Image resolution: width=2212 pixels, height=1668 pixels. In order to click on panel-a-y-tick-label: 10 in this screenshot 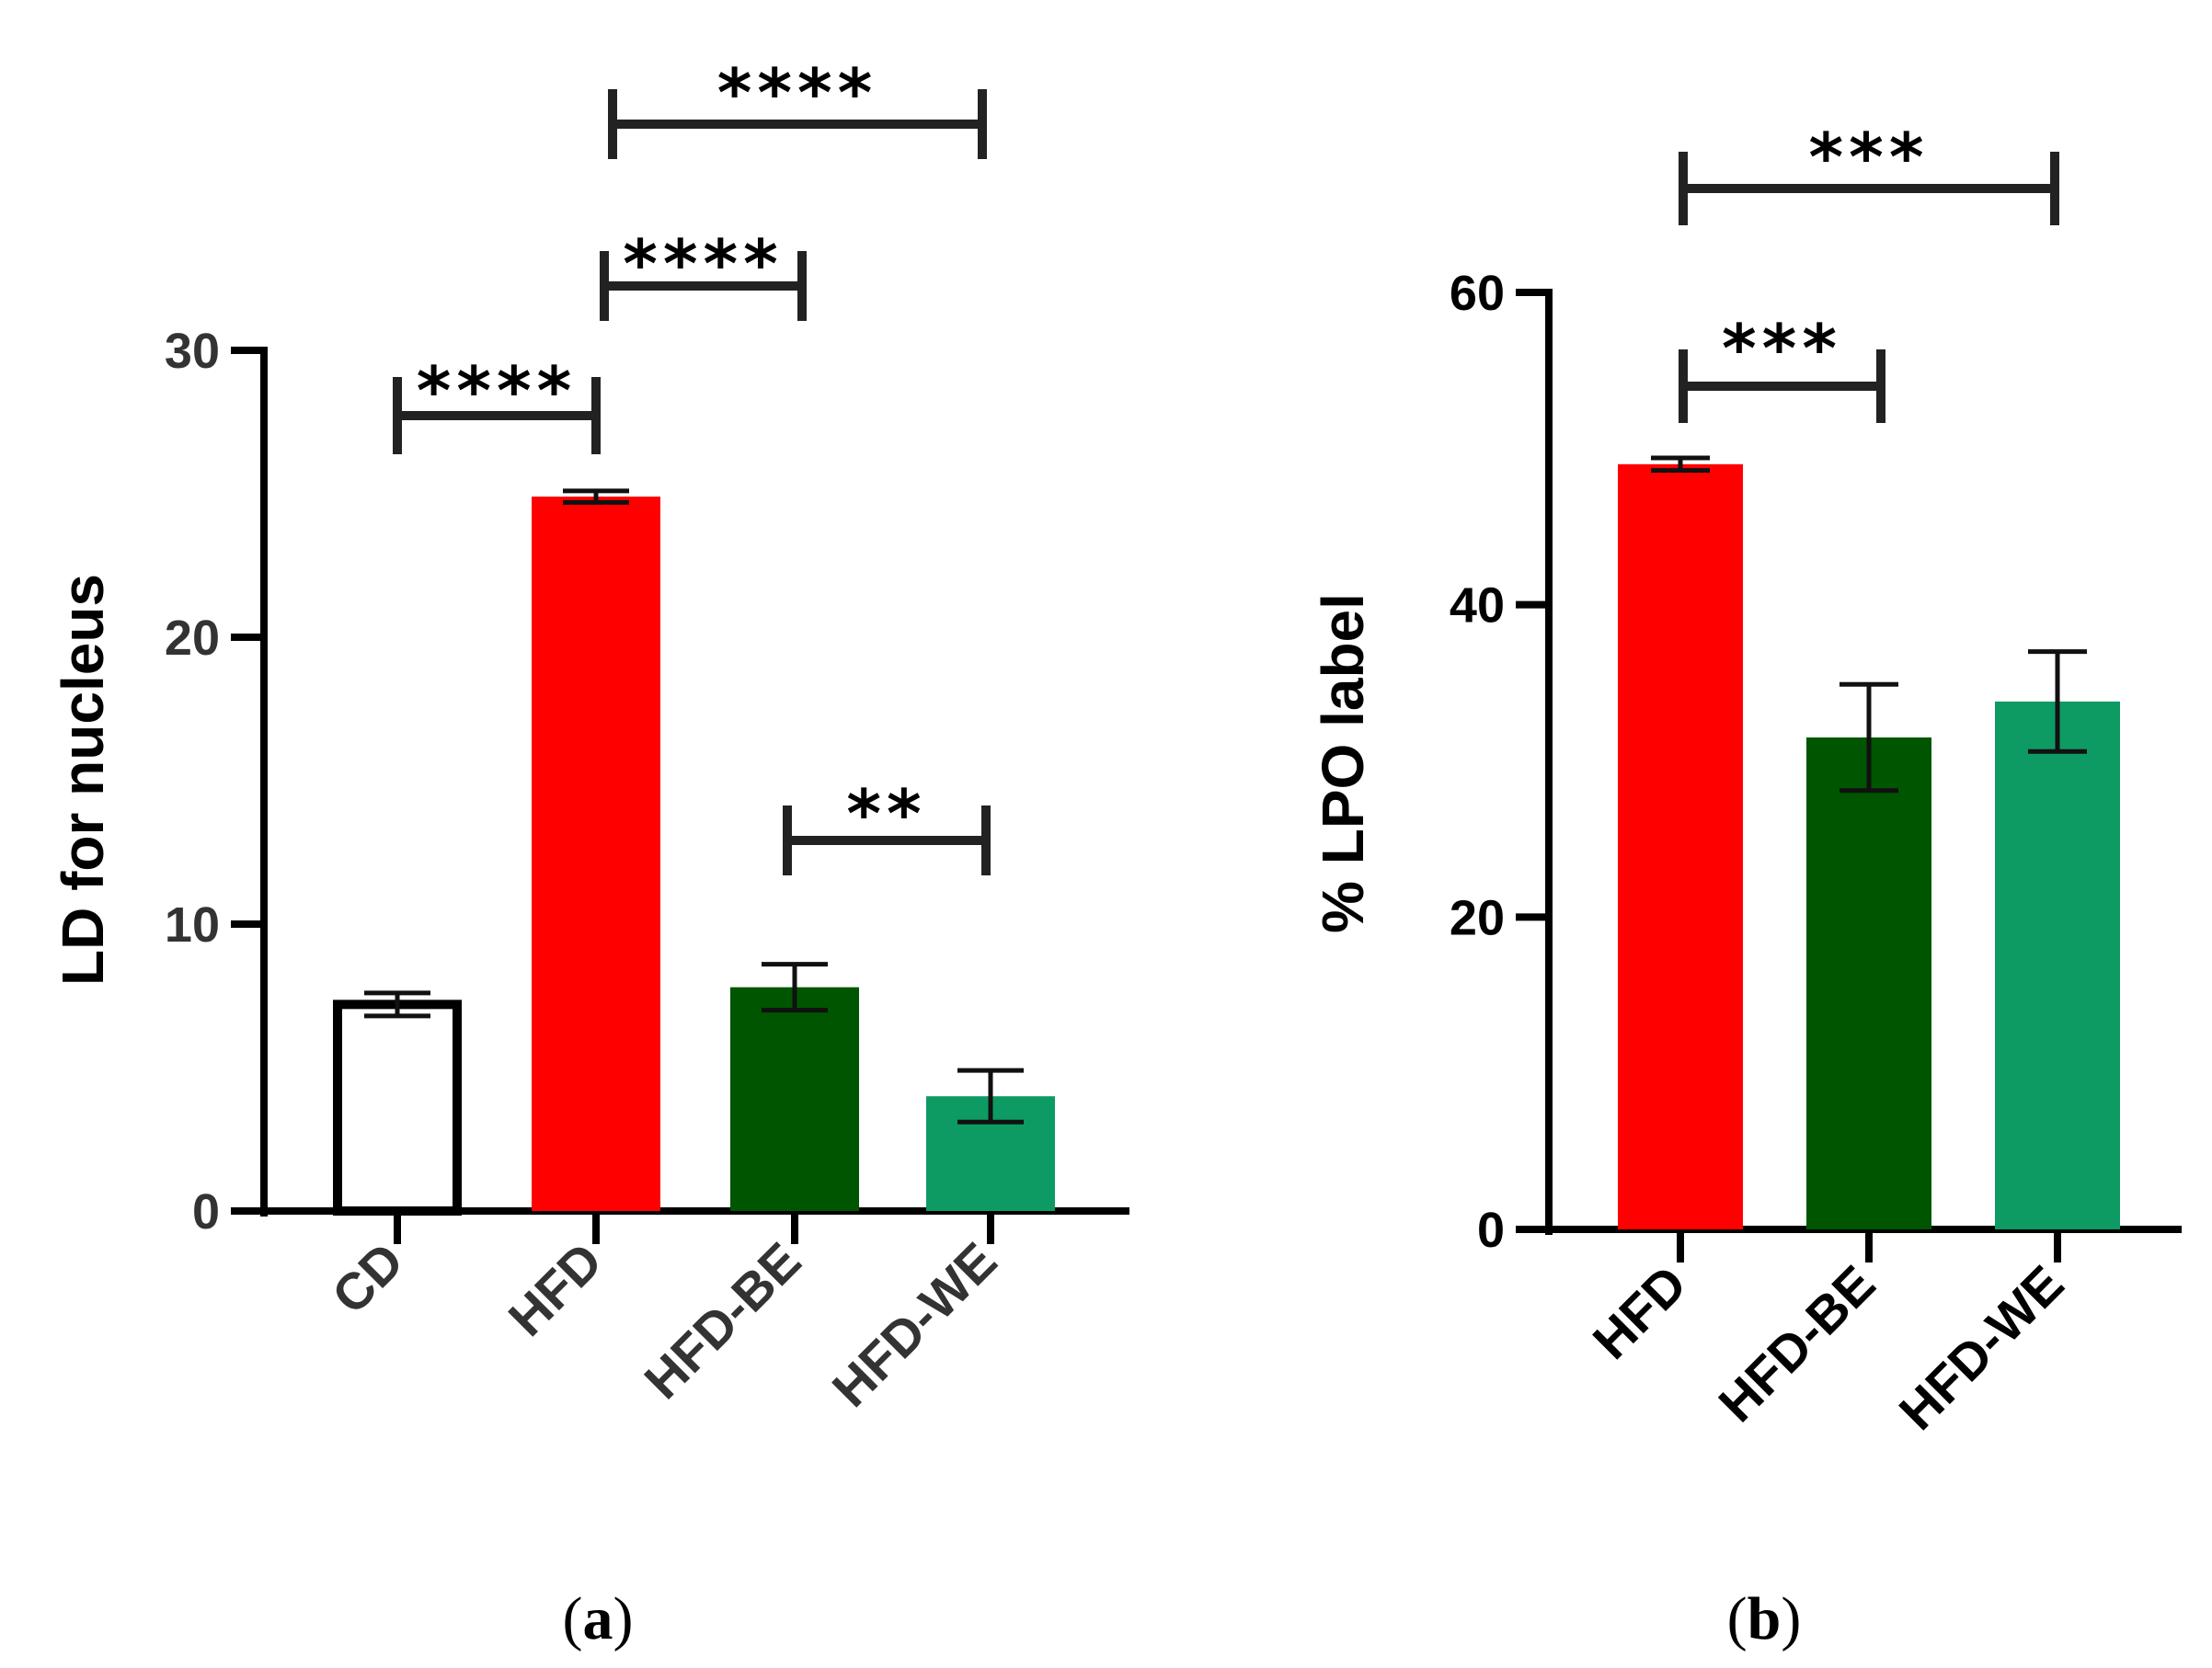, I will do `click(192, 925)`.